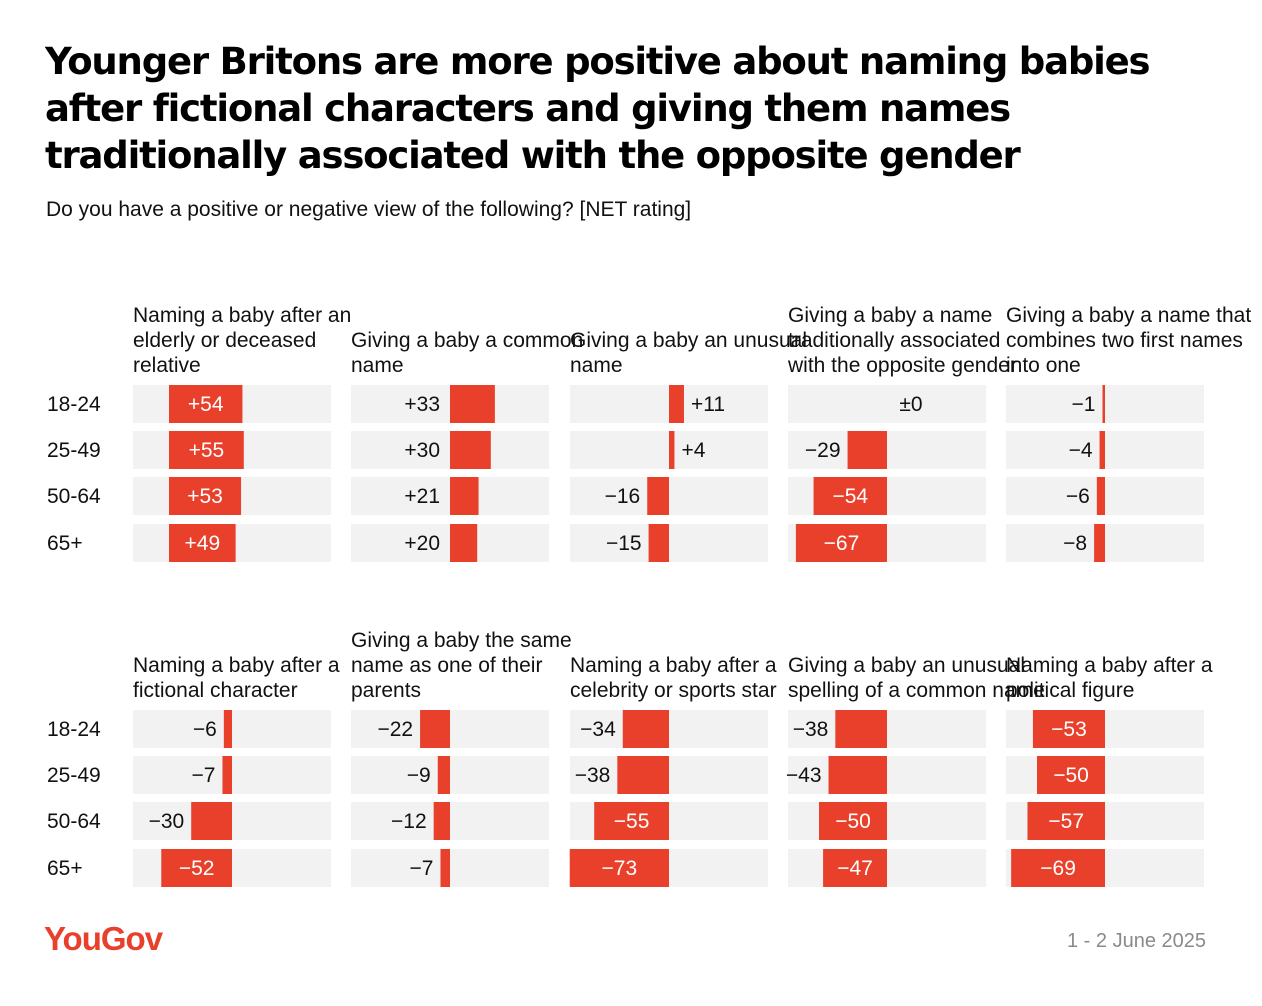  I want to click on panel-title-line: with the opposite gender, so click(902, 365).